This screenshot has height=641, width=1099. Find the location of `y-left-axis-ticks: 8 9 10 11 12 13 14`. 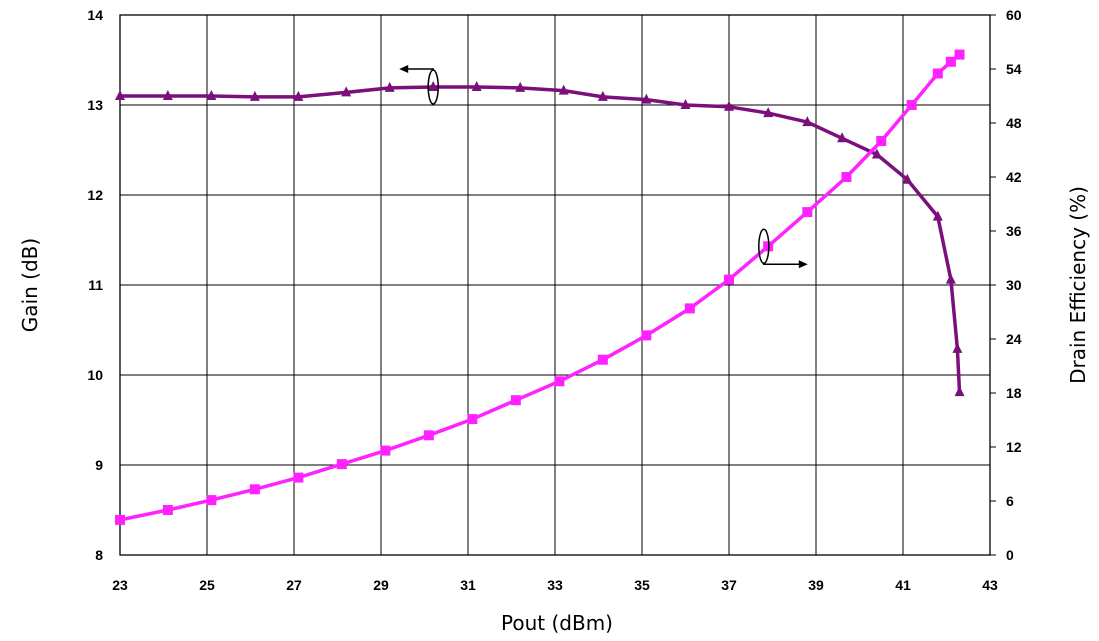

y-left-axis-ticks: 8 9 10 11 12 13 14 is located at coordinates (95, 285).